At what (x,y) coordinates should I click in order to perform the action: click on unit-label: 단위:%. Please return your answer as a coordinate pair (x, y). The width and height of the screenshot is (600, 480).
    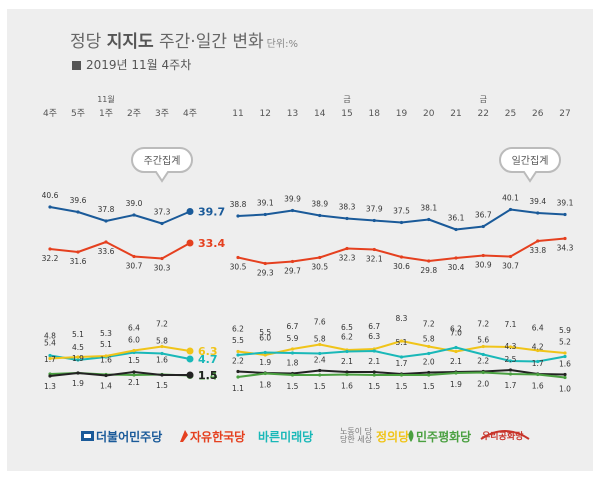
    Looking at the image, I should click on (282, 44).